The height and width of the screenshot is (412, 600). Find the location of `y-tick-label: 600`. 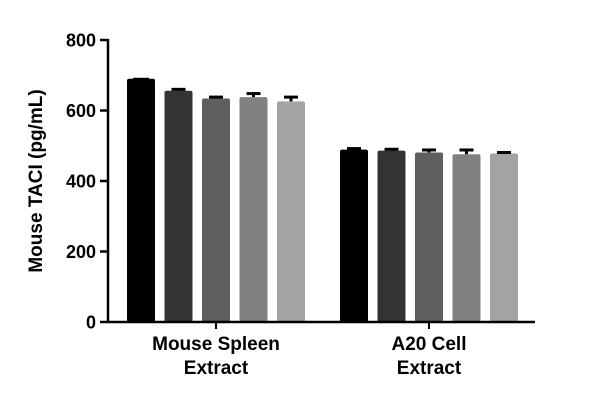

y-tick-label: 600 is located at coordinates (81, 111).